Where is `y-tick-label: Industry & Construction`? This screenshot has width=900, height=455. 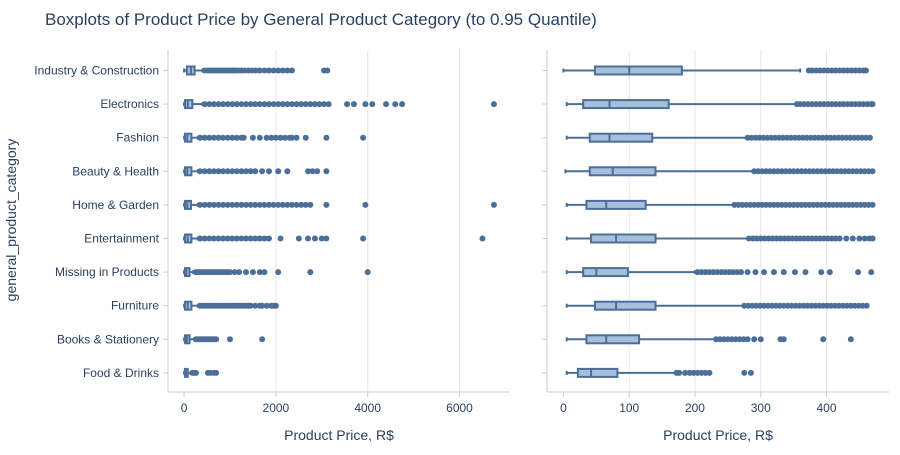
y-tick-label: Industry & Construction is located at coordinates (96, 71).